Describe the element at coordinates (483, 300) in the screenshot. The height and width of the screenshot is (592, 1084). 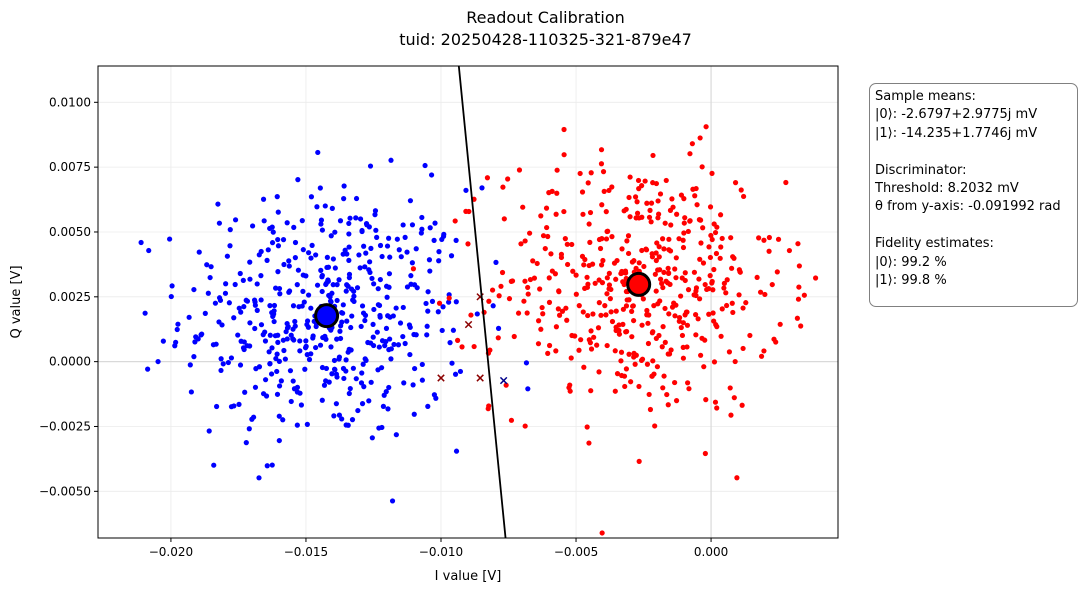
I see `mean-markers` at that location.